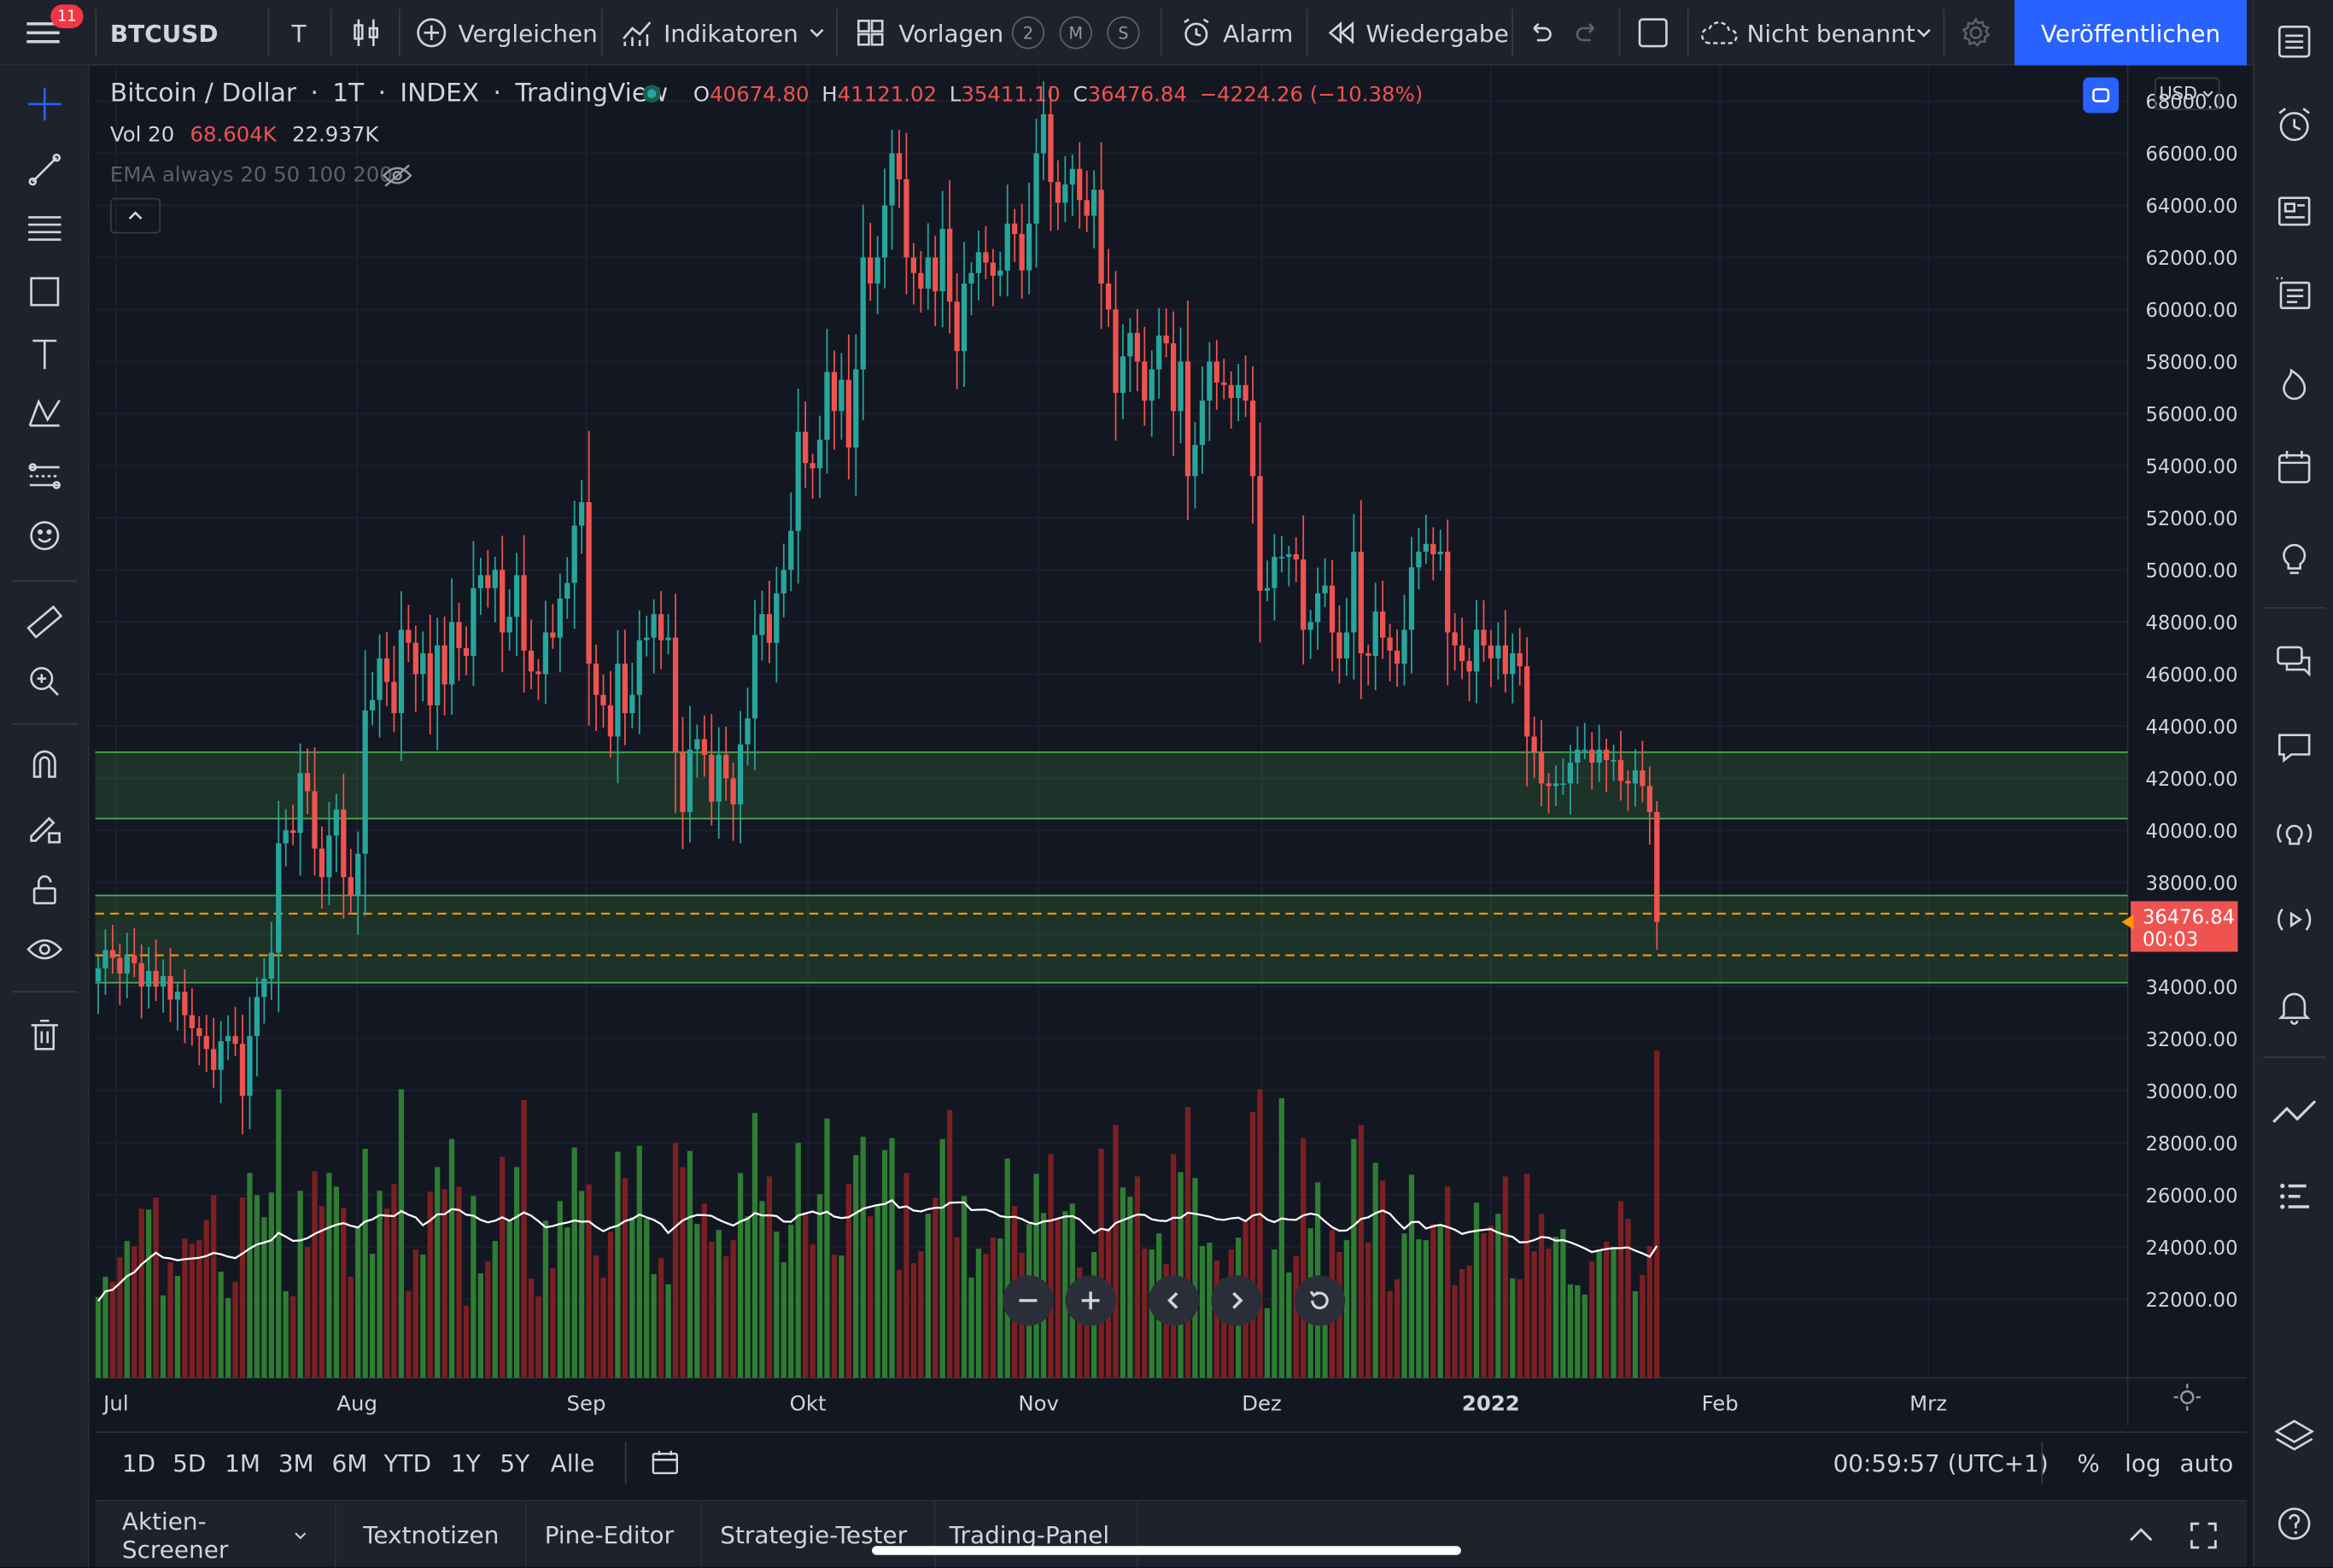 The image size is (2333, 1568). What do you see at coordinates (505, 33) in the screenshot?
I see `compare-button: Vergleichen` at bounding box center [505, 33].